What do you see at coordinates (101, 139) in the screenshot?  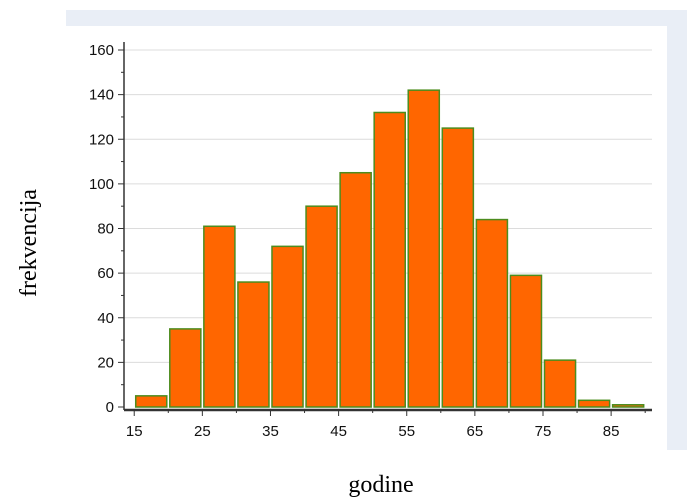 I see `y-tick-label: 120` at bounding box center [101, 139].